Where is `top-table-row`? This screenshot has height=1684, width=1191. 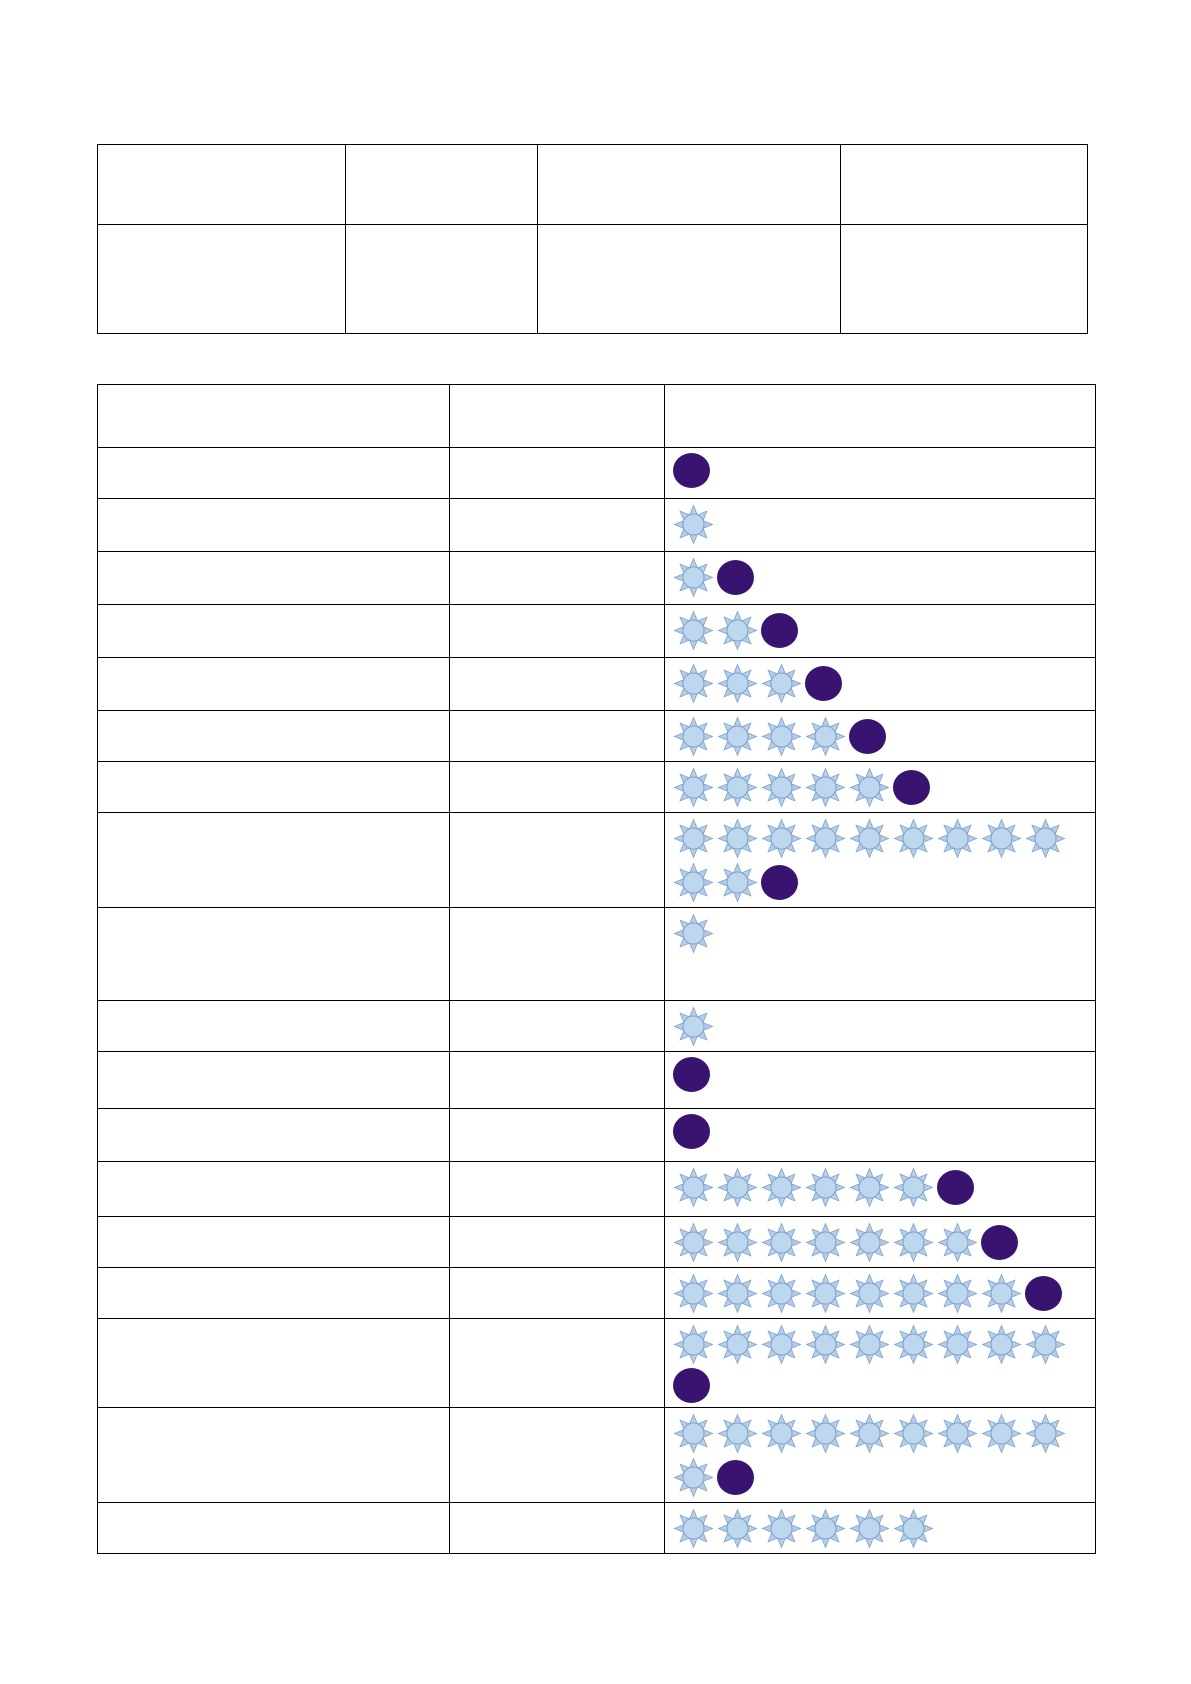
top-table-row is located at coordinates (592, 279).